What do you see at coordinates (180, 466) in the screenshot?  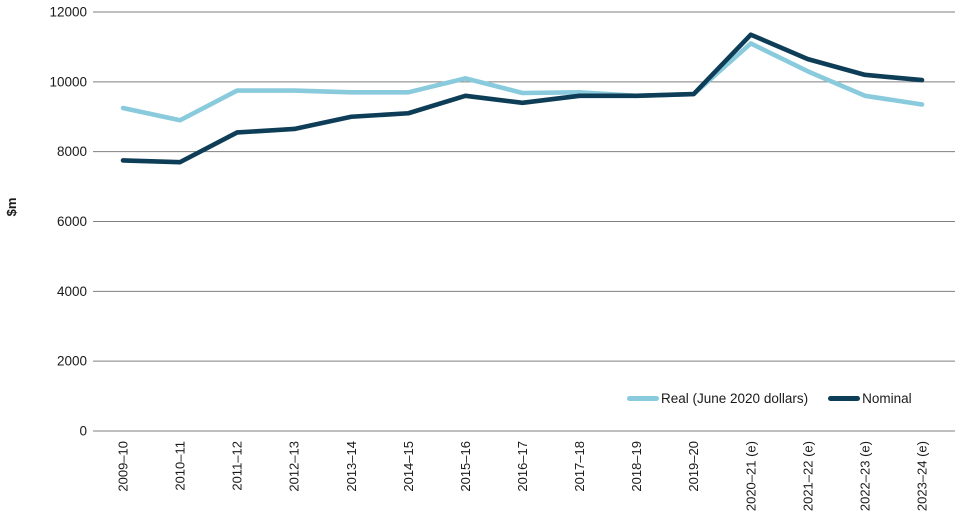 I see `x-tick-label: 2010–11` at bounding box center [180, 466].